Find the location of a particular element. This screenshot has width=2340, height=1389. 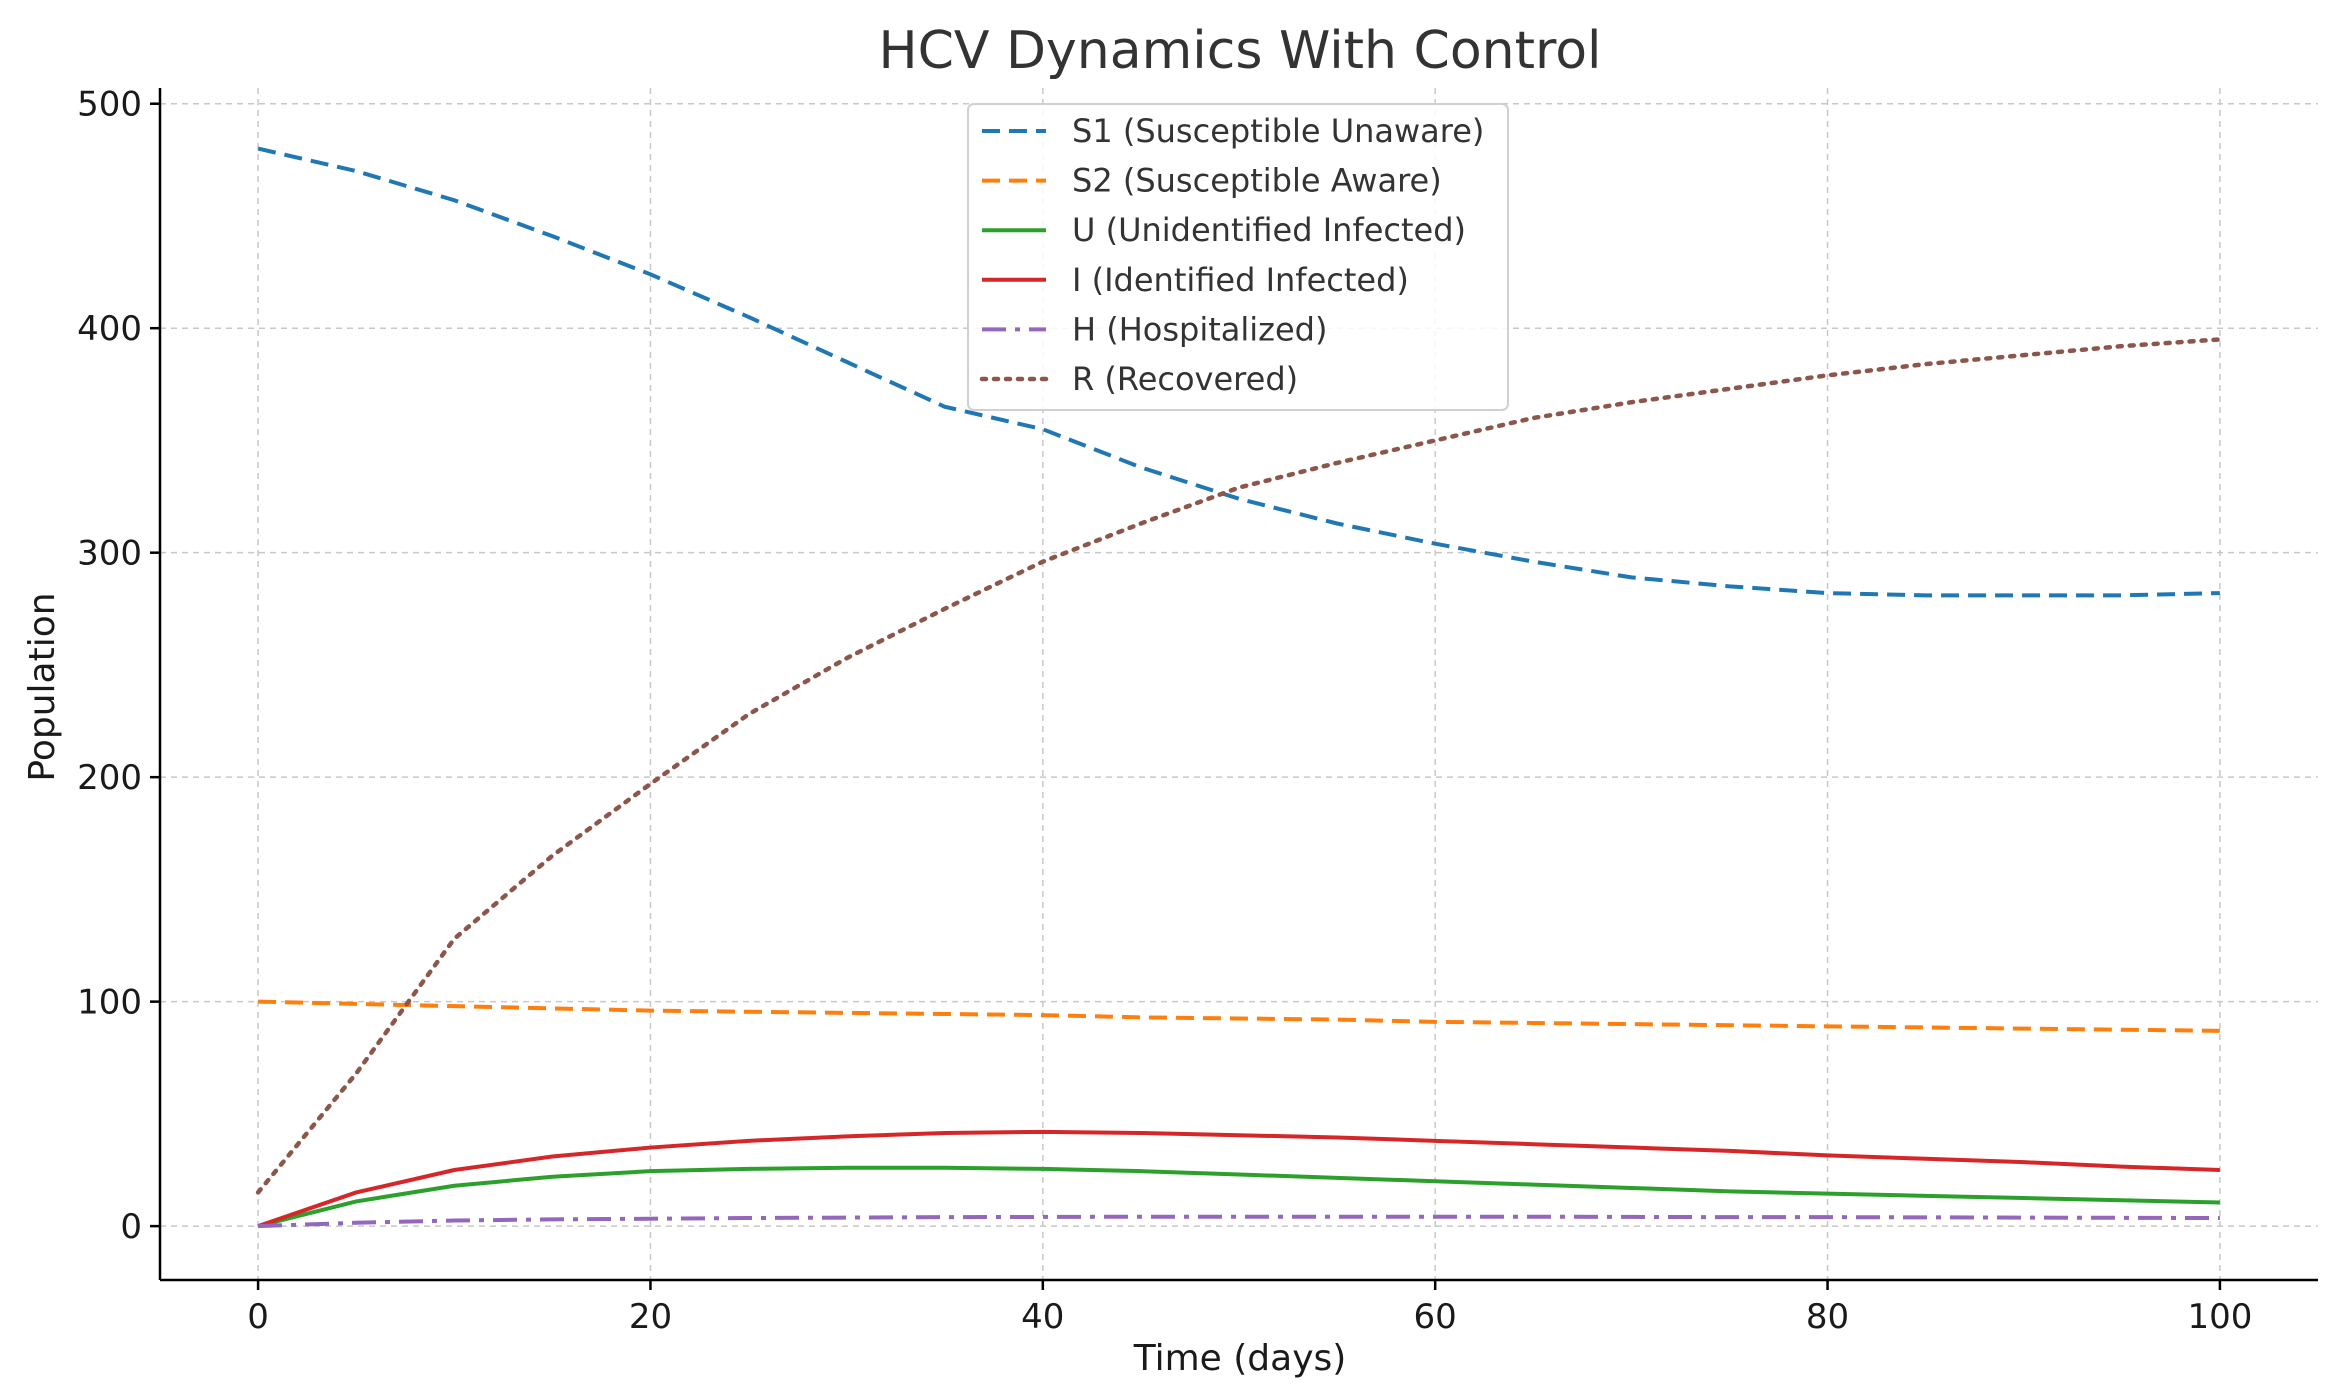

x-tick-label-4: 80 is located at coordinates (1827, 1317).